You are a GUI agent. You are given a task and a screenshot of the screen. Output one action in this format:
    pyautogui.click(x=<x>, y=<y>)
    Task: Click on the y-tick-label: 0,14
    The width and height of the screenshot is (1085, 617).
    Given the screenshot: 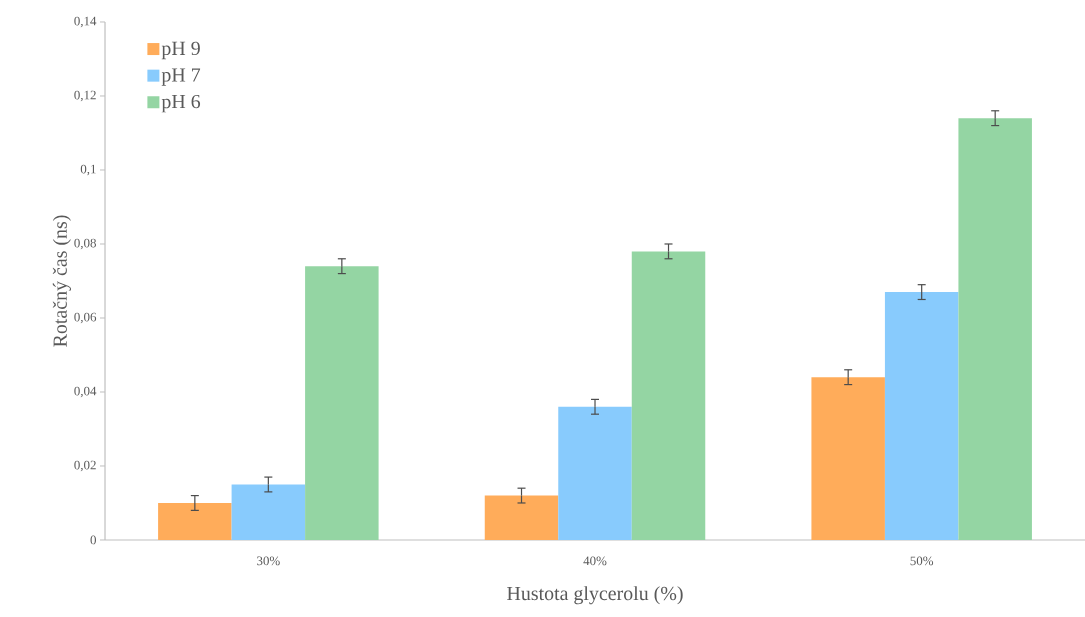 What is the action you would take?
    pyautogui.click(x=85, y=22)
    